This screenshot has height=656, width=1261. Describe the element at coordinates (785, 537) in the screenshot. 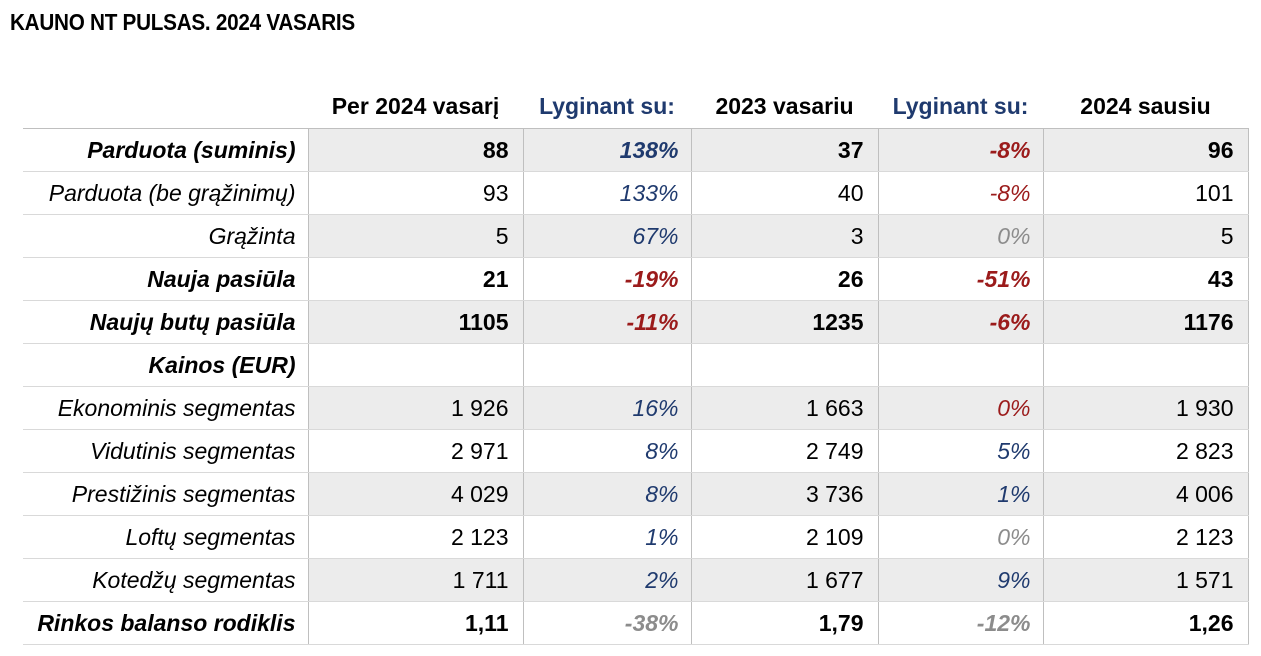

I see `value-2023-feb: 2 109` at that location.